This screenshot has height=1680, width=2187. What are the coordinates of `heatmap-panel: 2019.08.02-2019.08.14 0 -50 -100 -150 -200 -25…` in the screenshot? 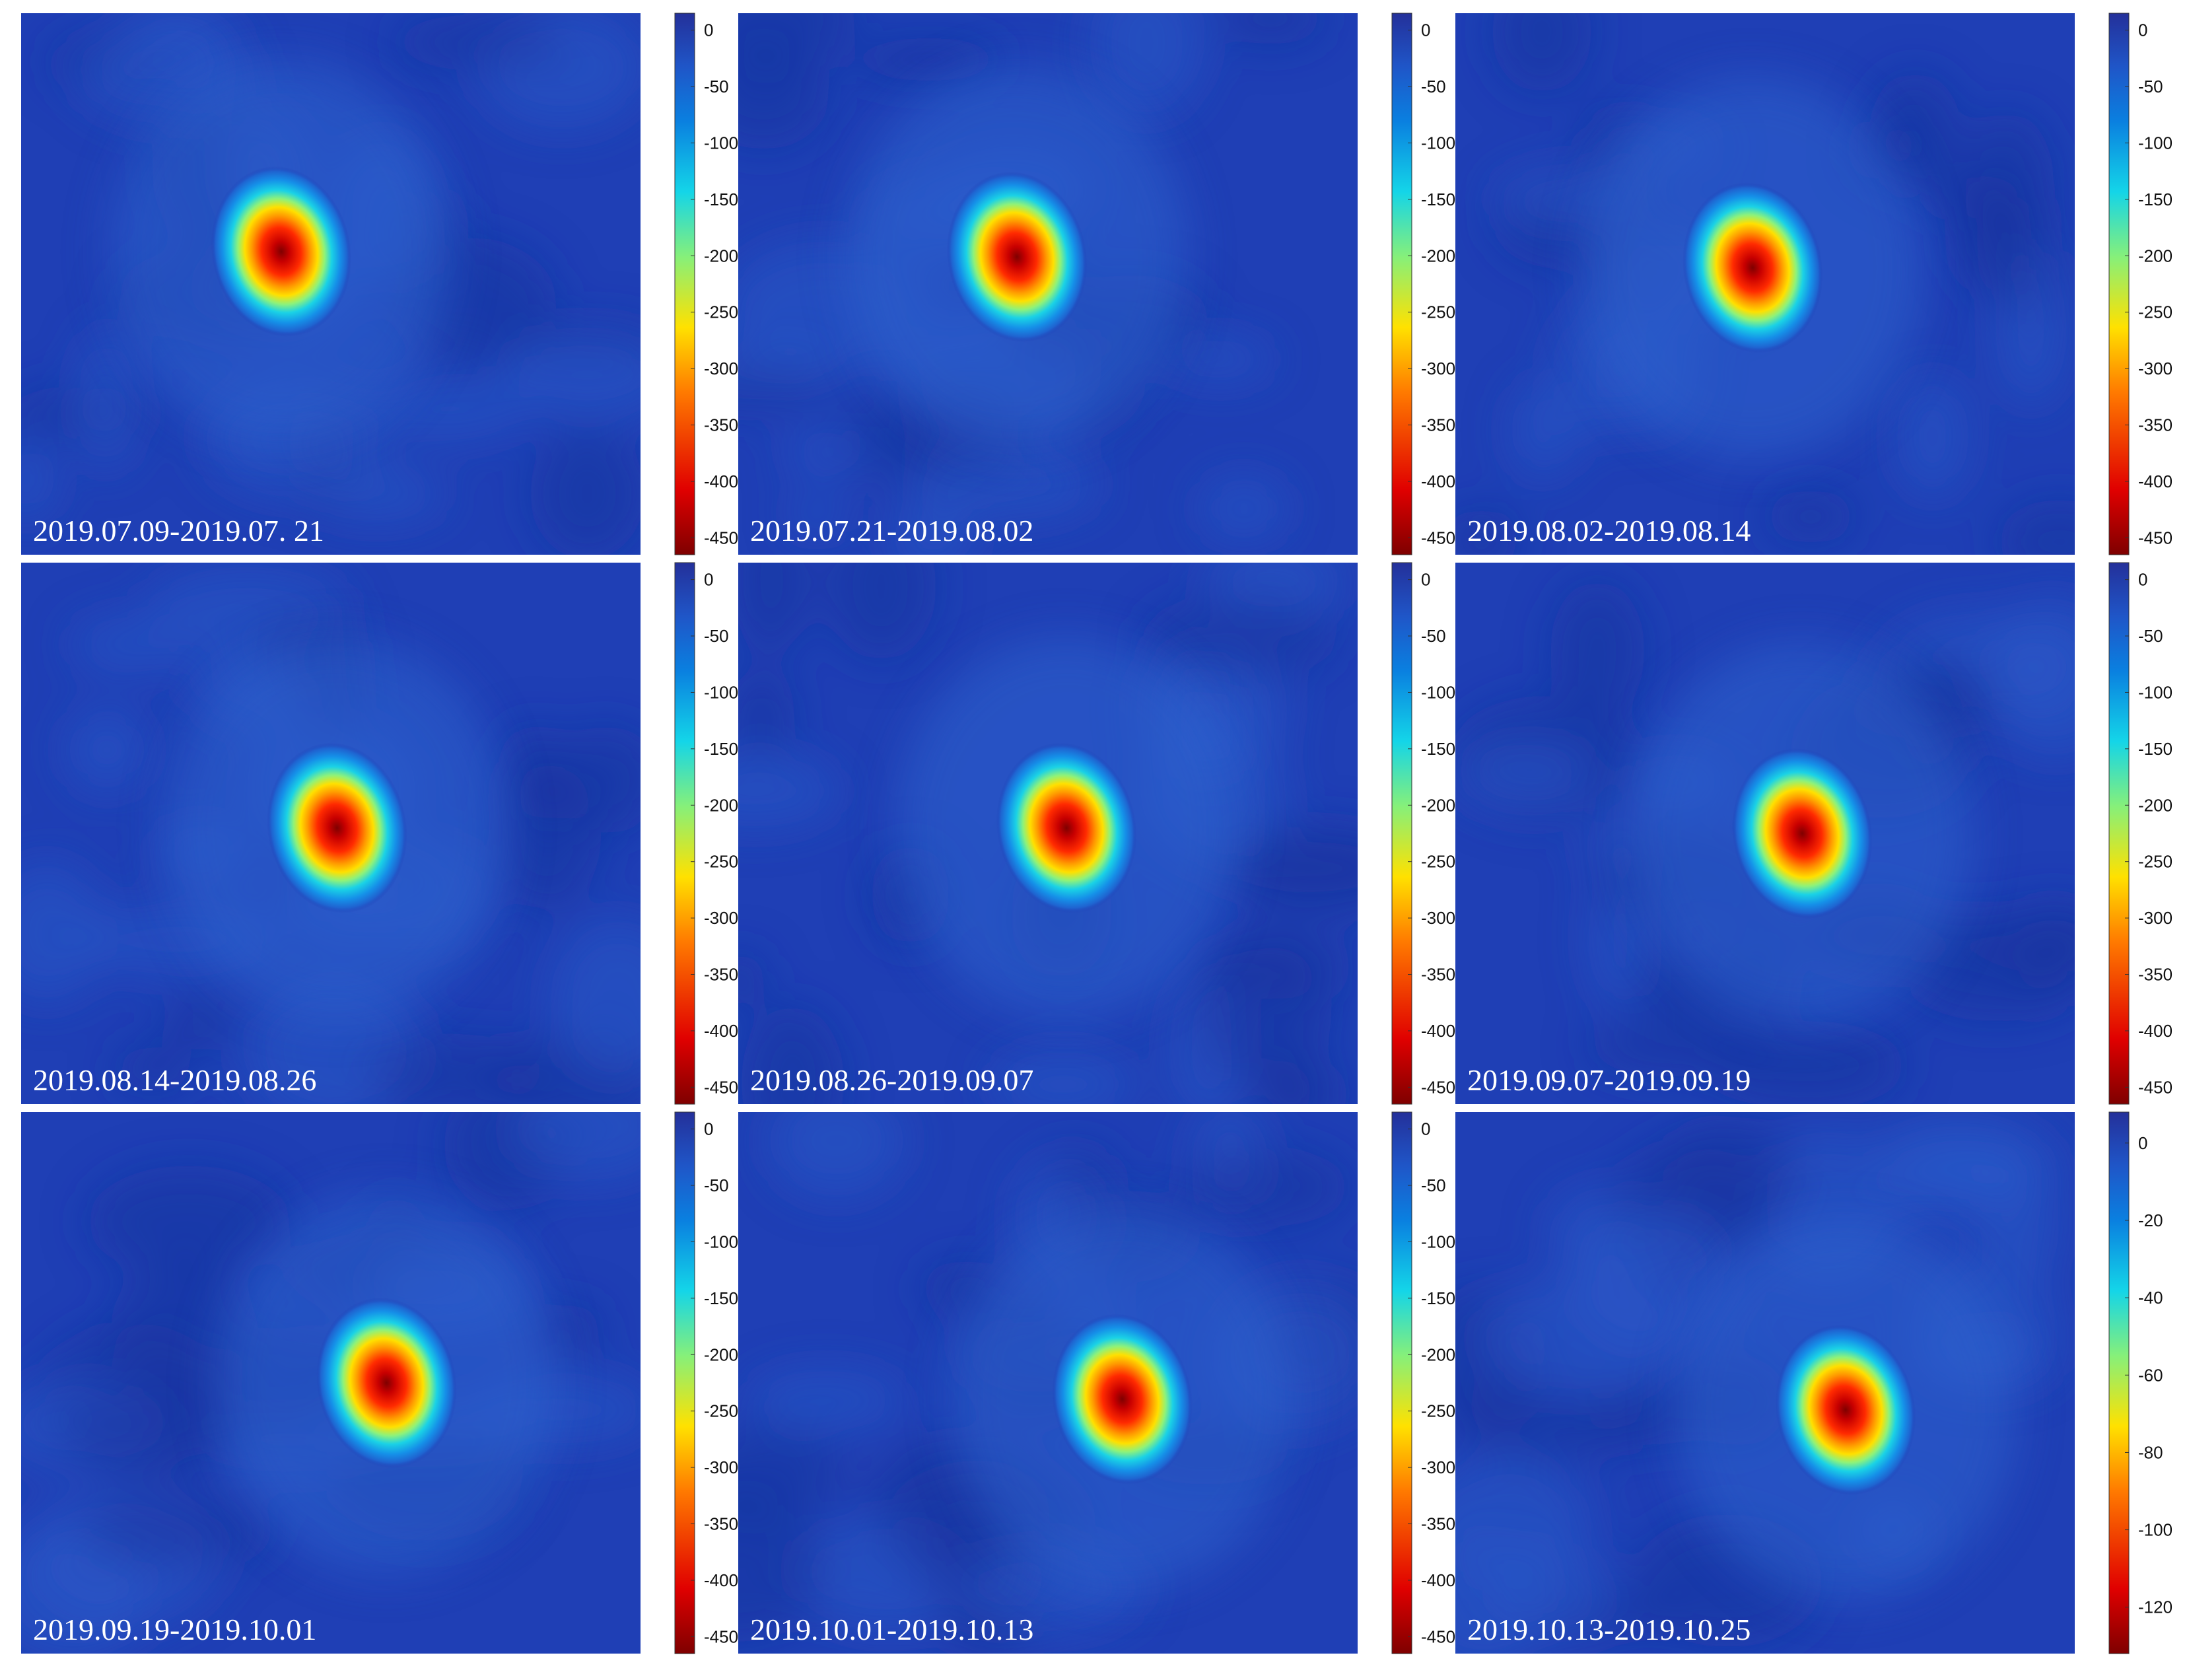 It's located at (1818, 284).